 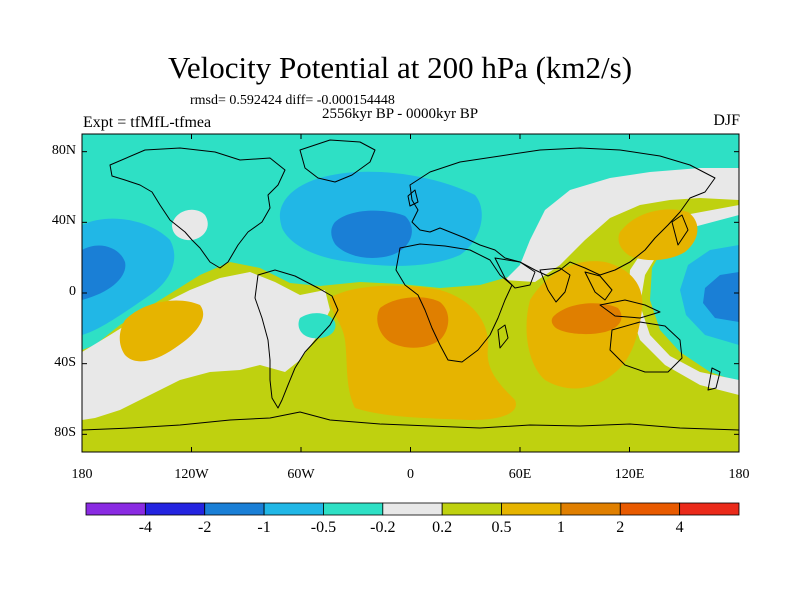 I want to click on colorbar-label: -4, so click(x=145, y=527).